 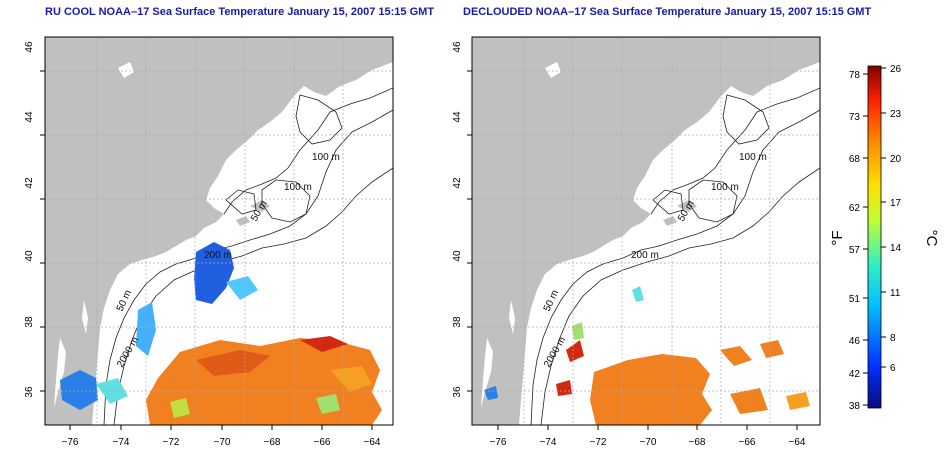 What do you see at coordinates (34, 219) in the screenshot?
I see `left-lat-axis: 46 44 42 40 38 36` at bounding box center [34, 219].